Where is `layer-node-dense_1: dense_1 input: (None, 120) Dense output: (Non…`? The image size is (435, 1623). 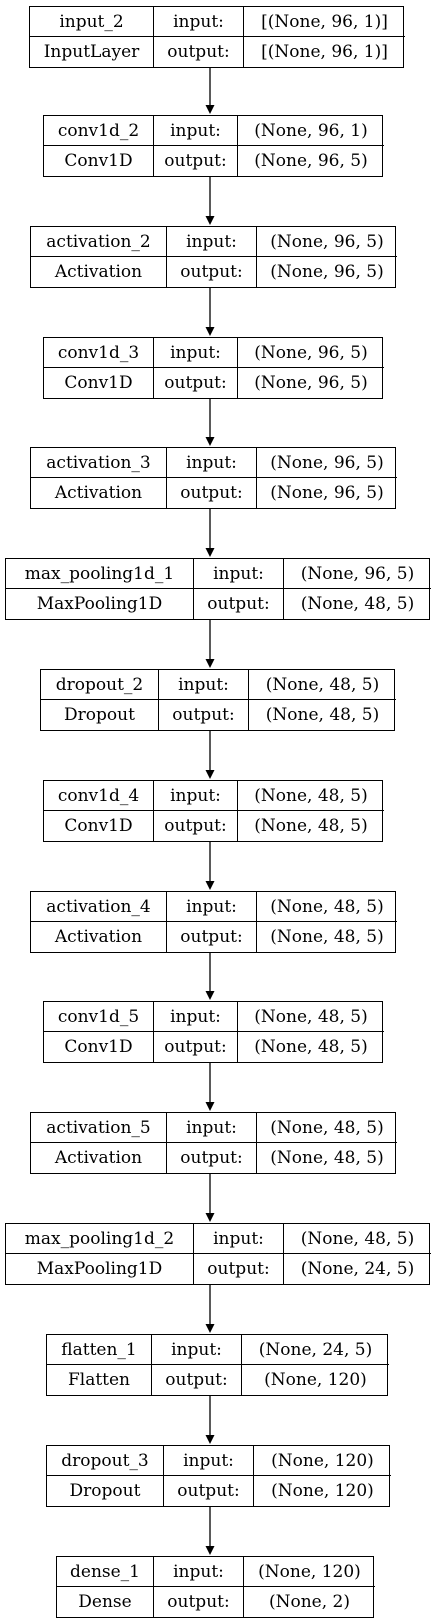 layer-node-dense_1: dense_1 input: (None, 120) Dense output: (Non… is located at coordinates (215, 1587).